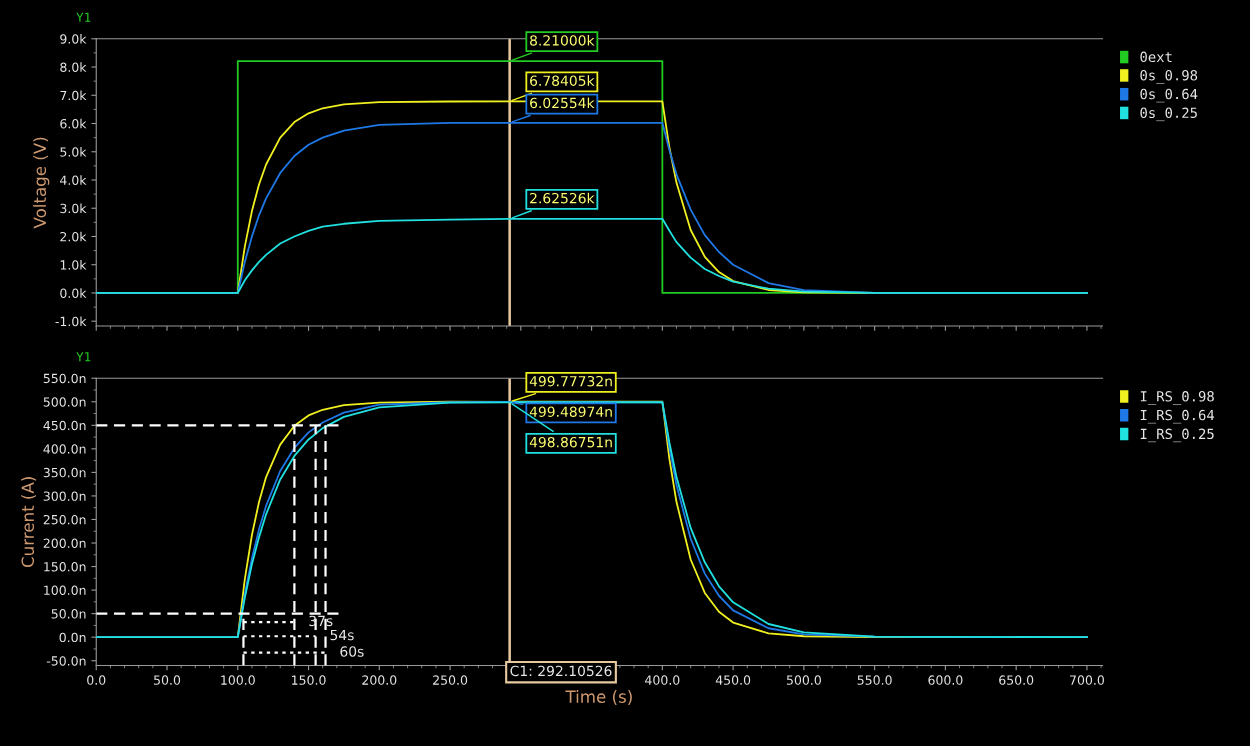 This screenshot has height=746, width=1250. I want to click on legend-label: 0s_0.64, so click(1169, 95).